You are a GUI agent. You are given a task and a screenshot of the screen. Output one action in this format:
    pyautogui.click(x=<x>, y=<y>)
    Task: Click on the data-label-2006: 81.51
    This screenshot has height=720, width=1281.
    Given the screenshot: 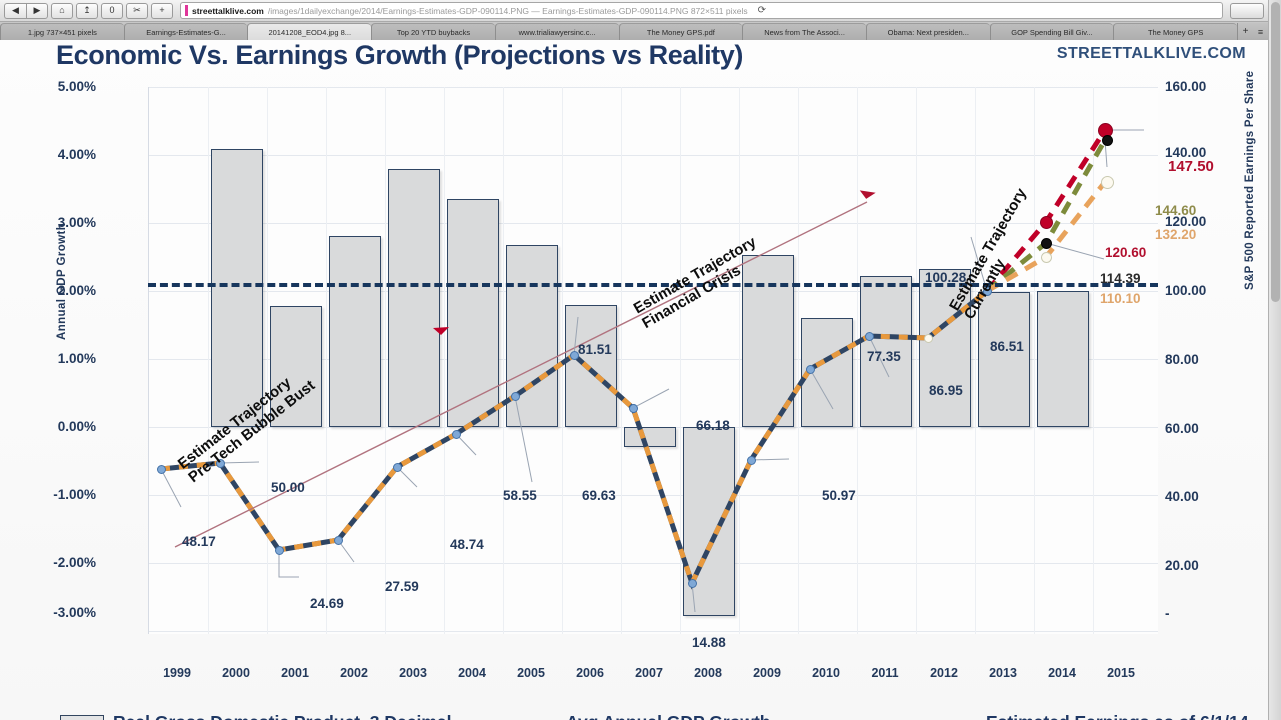 What is the action you would take?
    pyautogui.click(x=595, y=349)
    